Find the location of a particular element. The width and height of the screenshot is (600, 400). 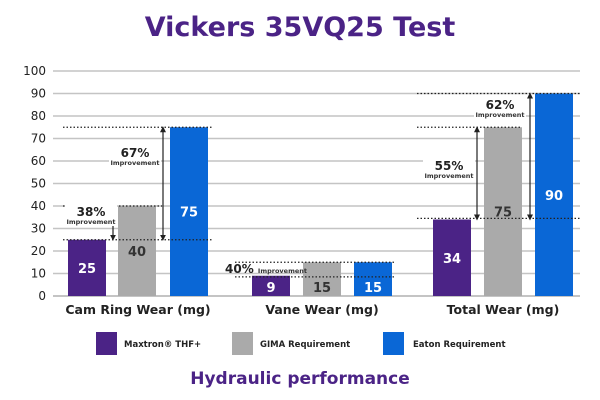

data-label: 9 is located at coordinates (270, 288).